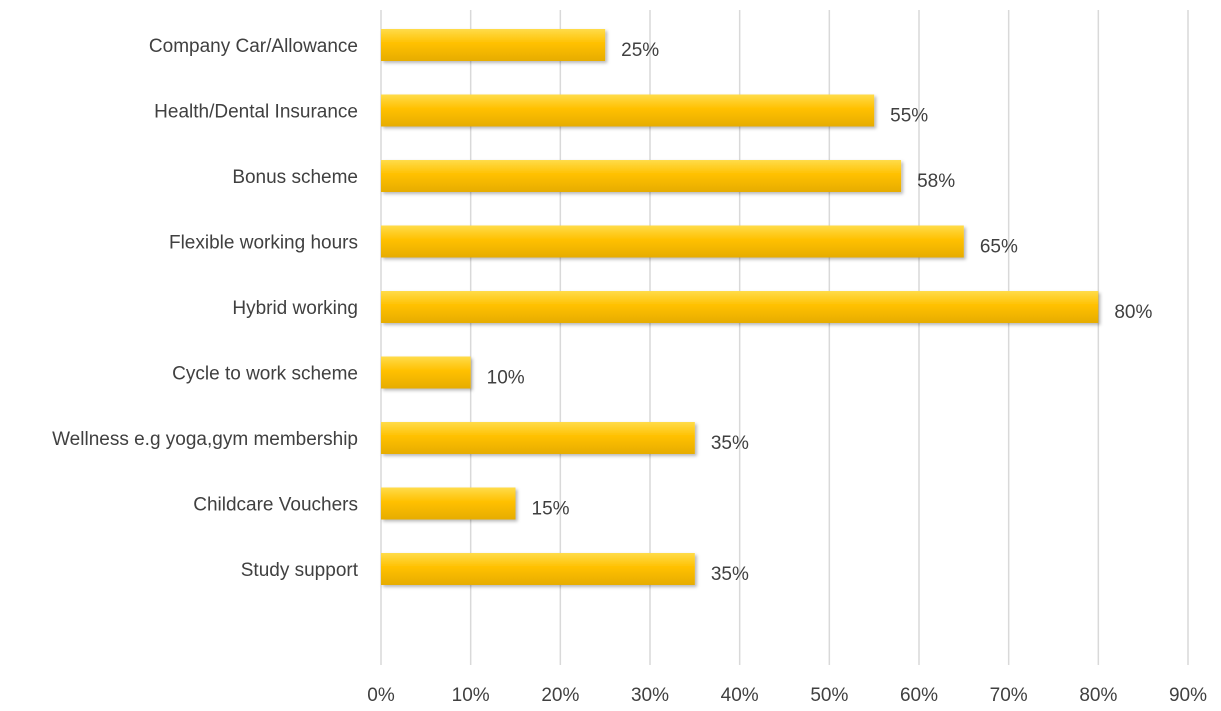 The height and width of the screenshot is (711, 1221). Describe the element at coordinates (295, 177) in the screenshot. I see `category-label: Bonus scheme` at that location.